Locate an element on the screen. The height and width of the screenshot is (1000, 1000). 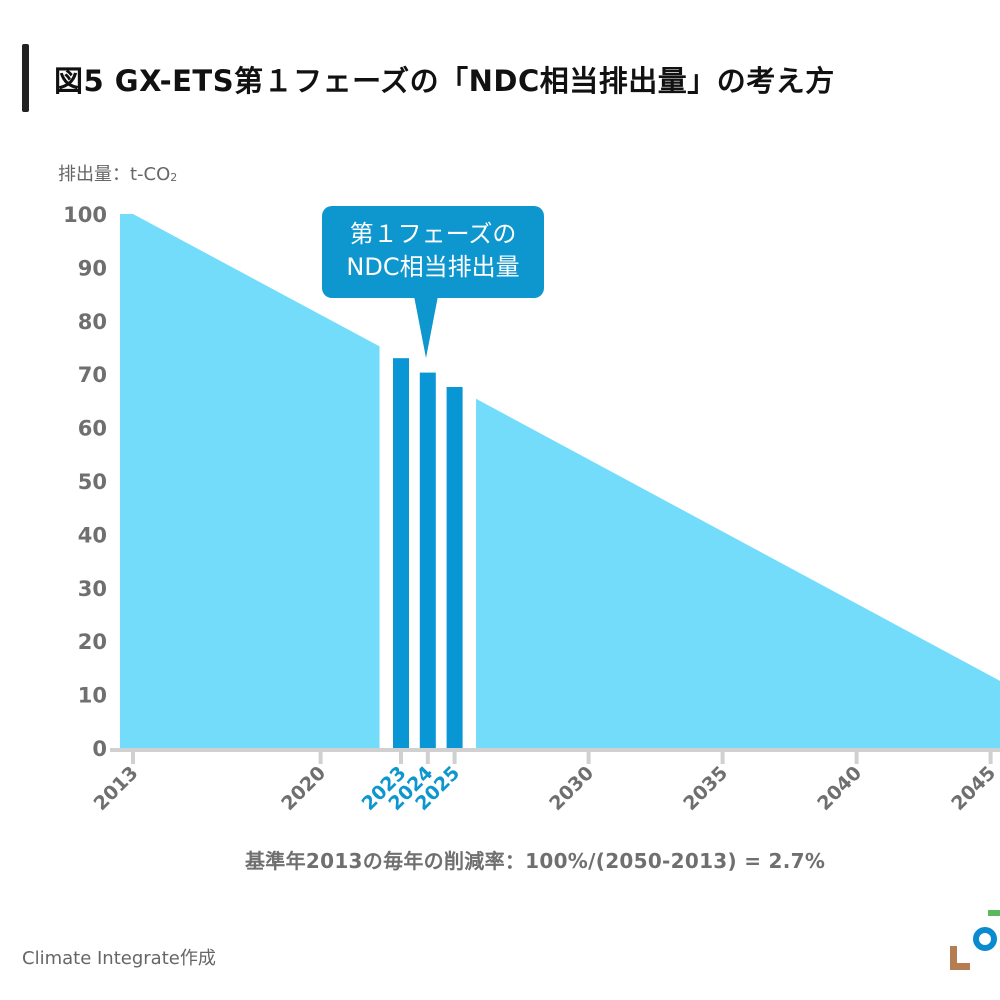
y-axis-ticks: 0 10 20 30 40 50 60 70 80 90 100 is located at coordinates (85, 482).